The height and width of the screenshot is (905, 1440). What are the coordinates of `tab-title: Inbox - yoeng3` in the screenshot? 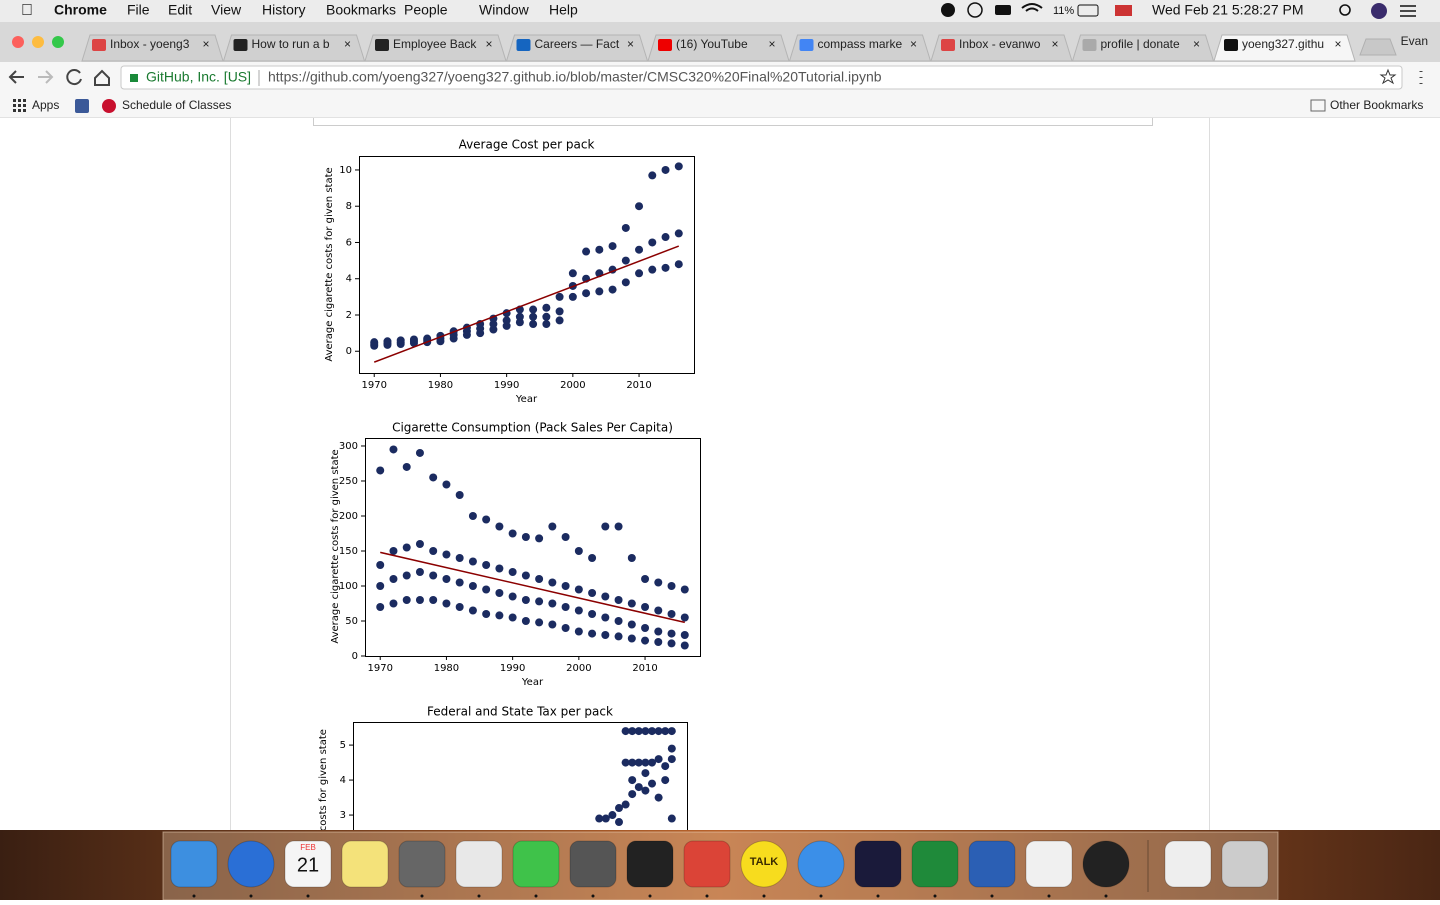 It's located at (150, 44).